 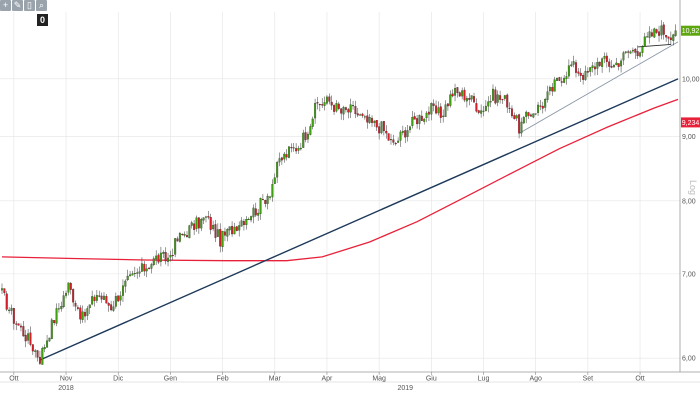 What do you see at coordinates (654, 45) in the screenshot?
I see `top-trendline` at bounding box center [654, 45].